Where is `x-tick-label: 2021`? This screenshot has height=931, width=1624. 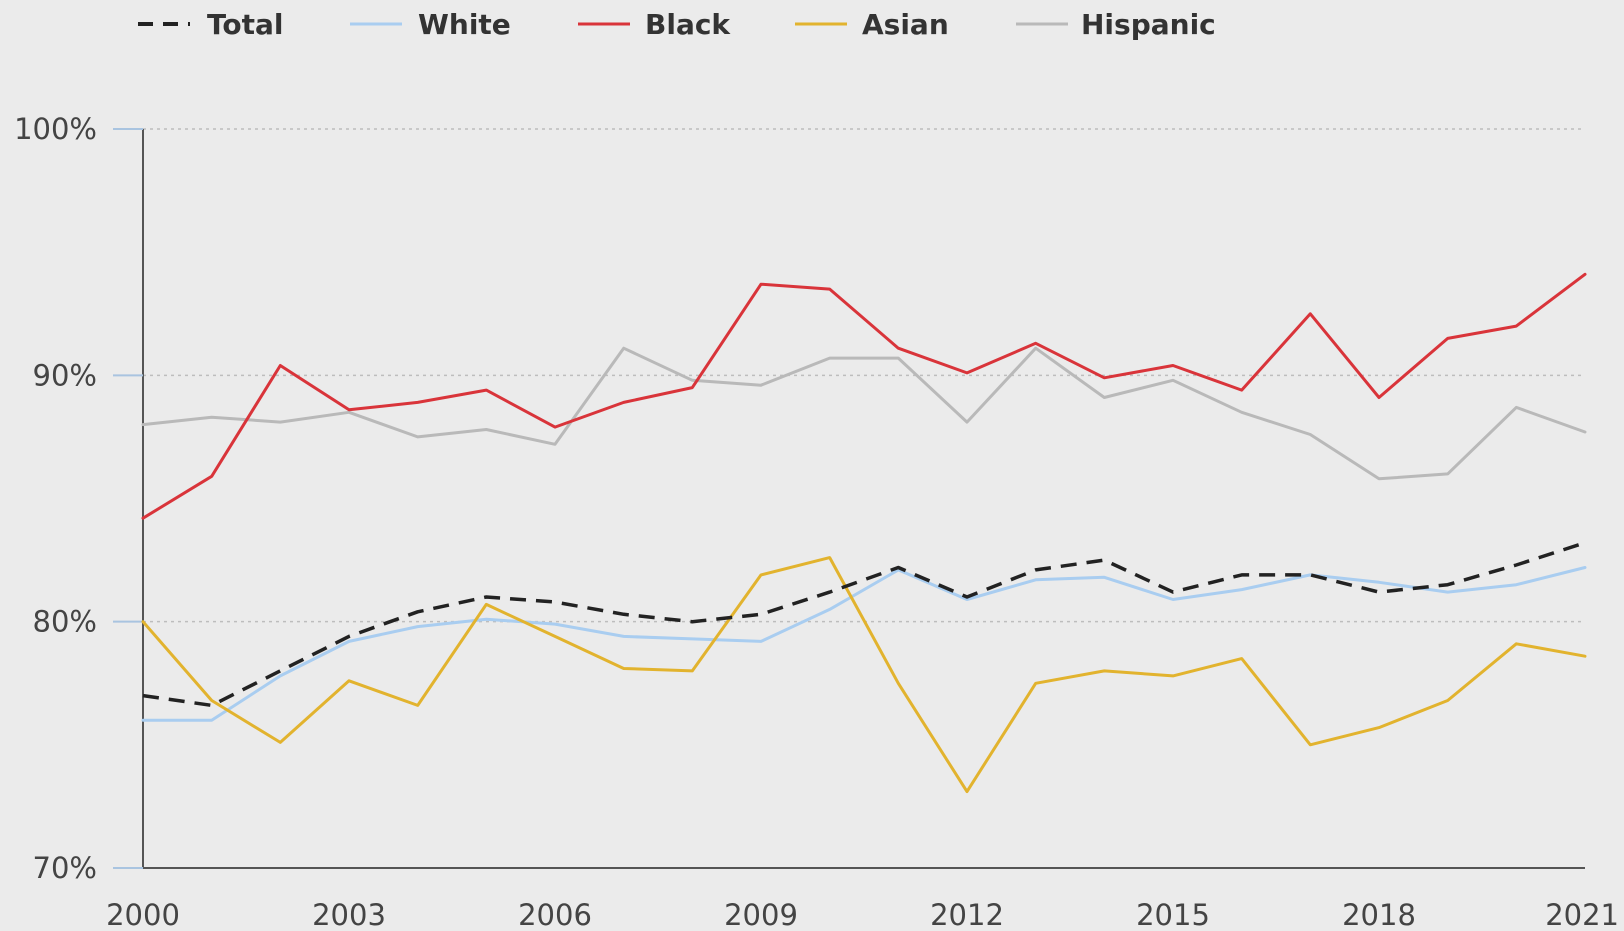 x-tick-label: 2021 is located at coordinates (1582, 914).